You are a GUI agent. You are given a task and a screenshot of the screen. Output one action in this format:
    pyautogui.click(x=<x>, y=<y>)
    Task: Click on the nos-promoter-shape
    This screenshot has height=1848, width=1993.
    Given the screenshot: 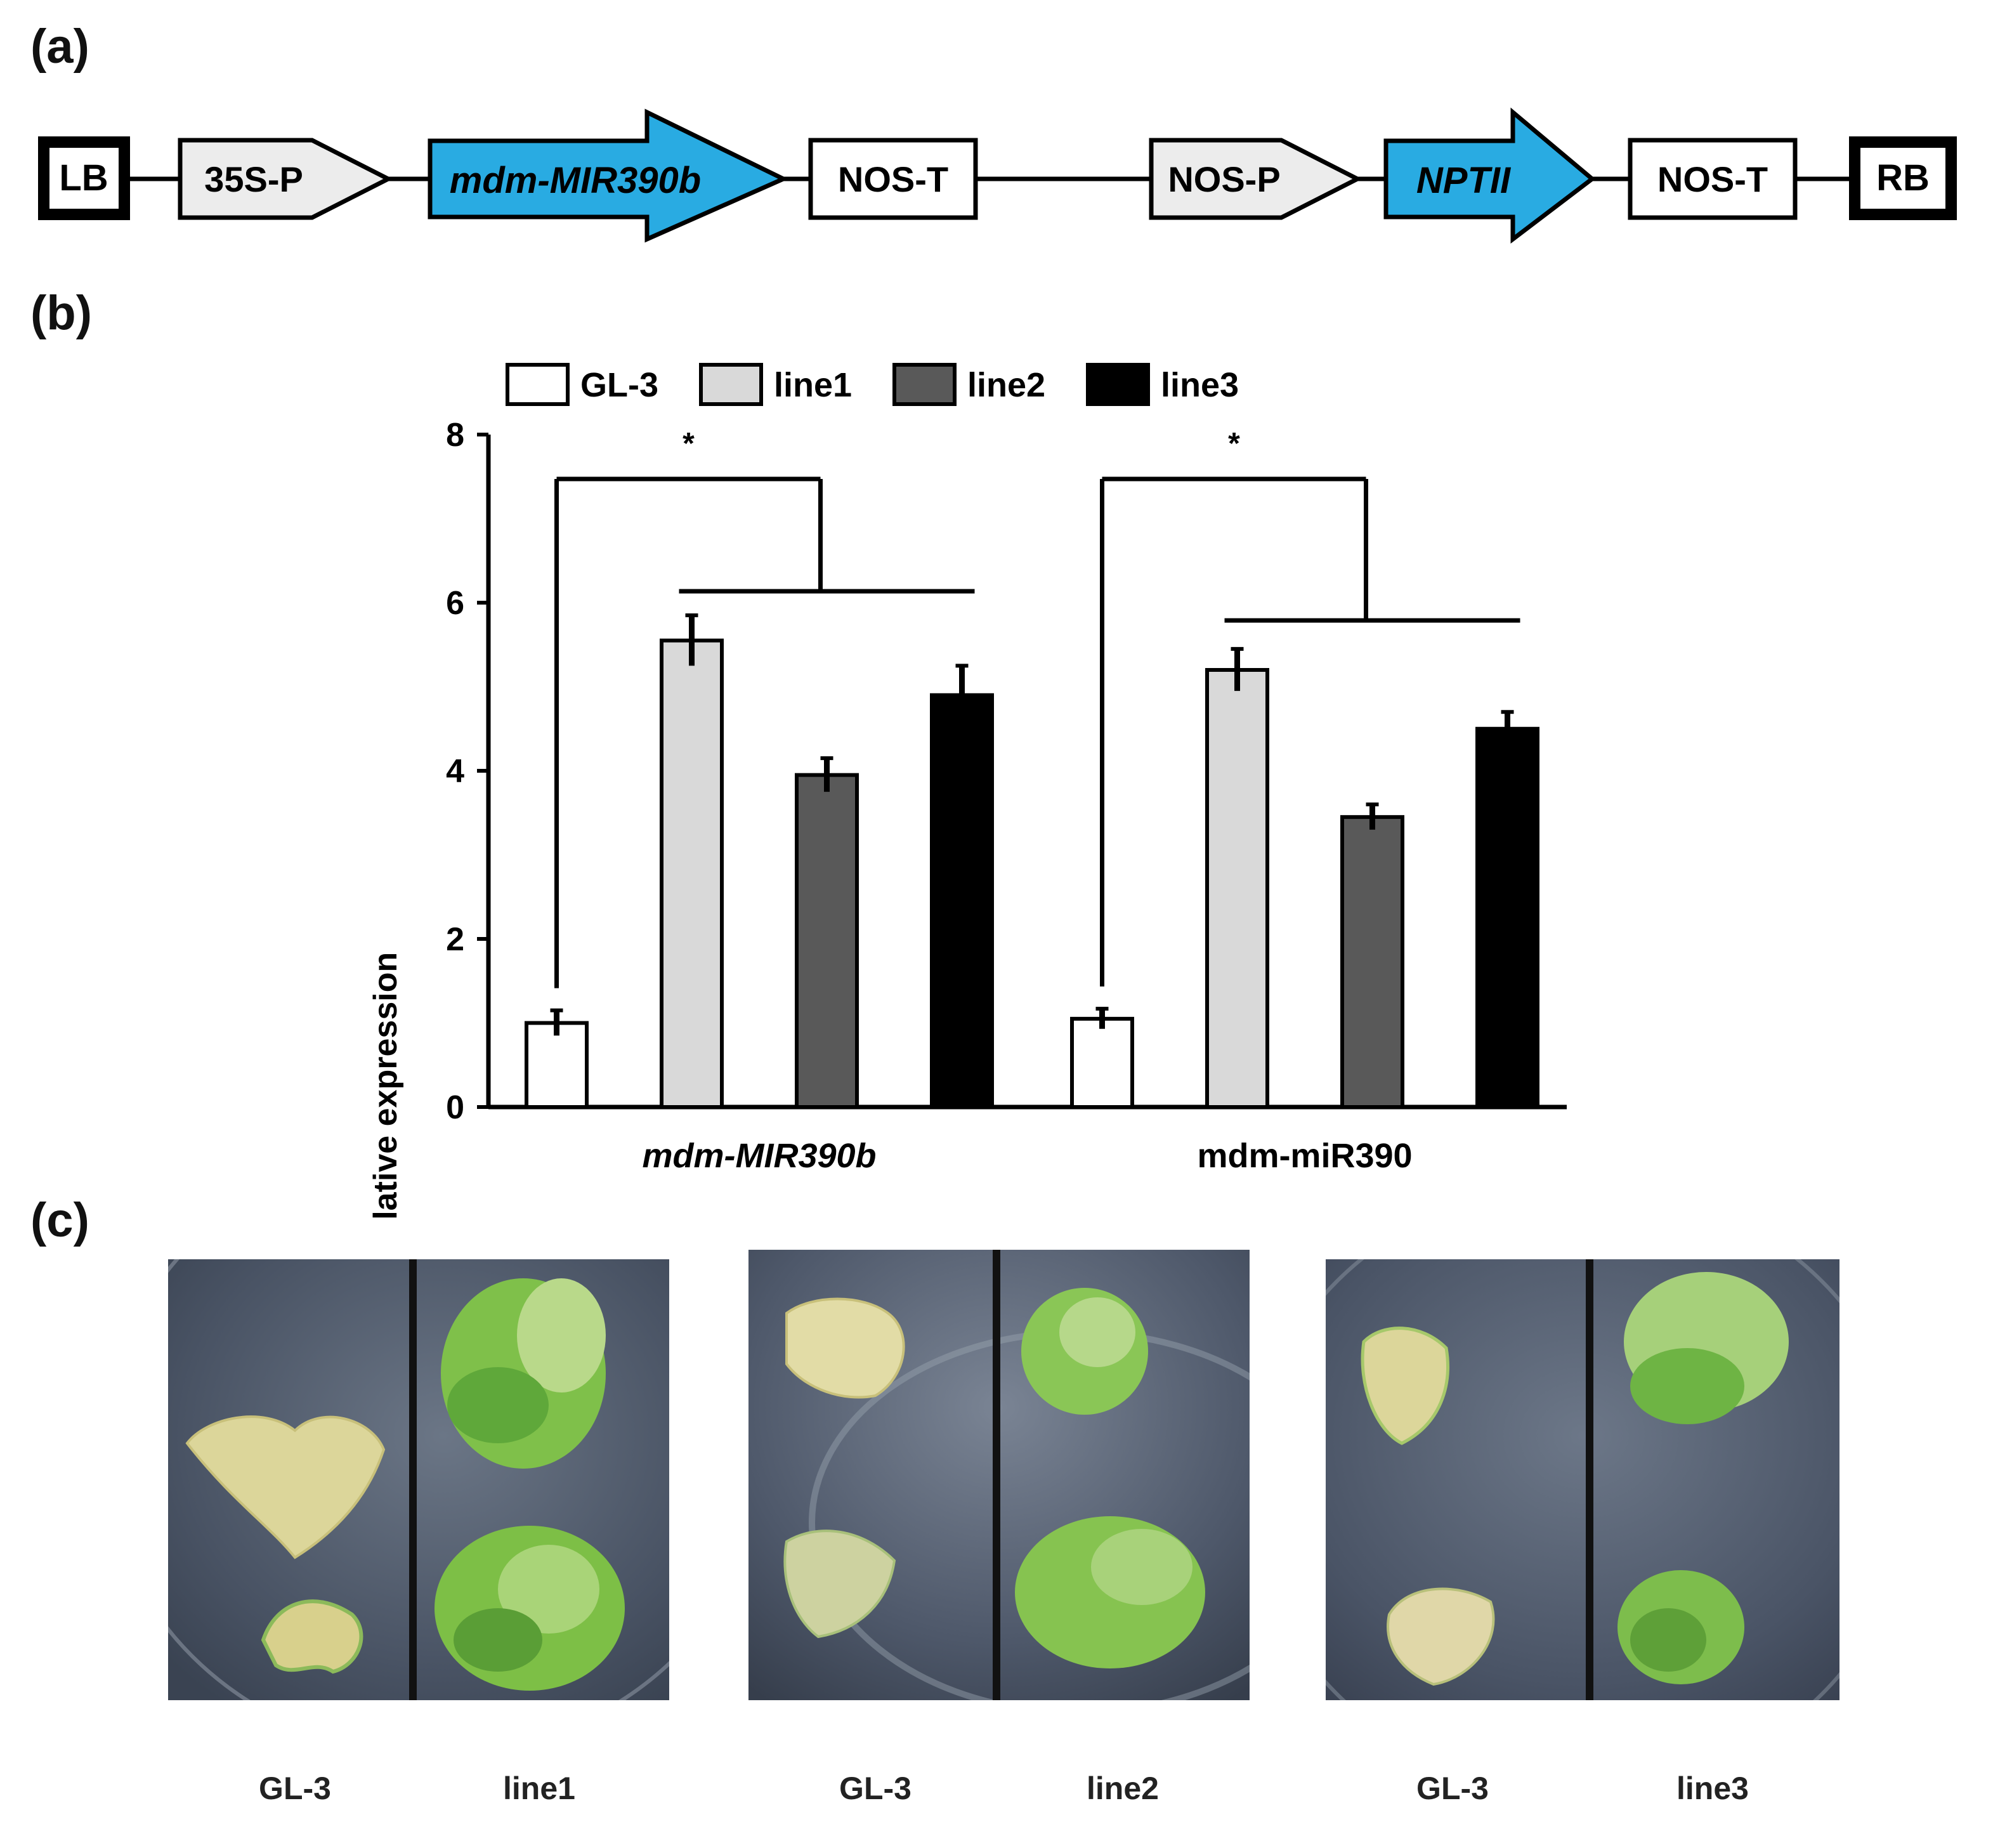 What is the action you would take?
    pyautogui.click(x=1255, y=179)
    